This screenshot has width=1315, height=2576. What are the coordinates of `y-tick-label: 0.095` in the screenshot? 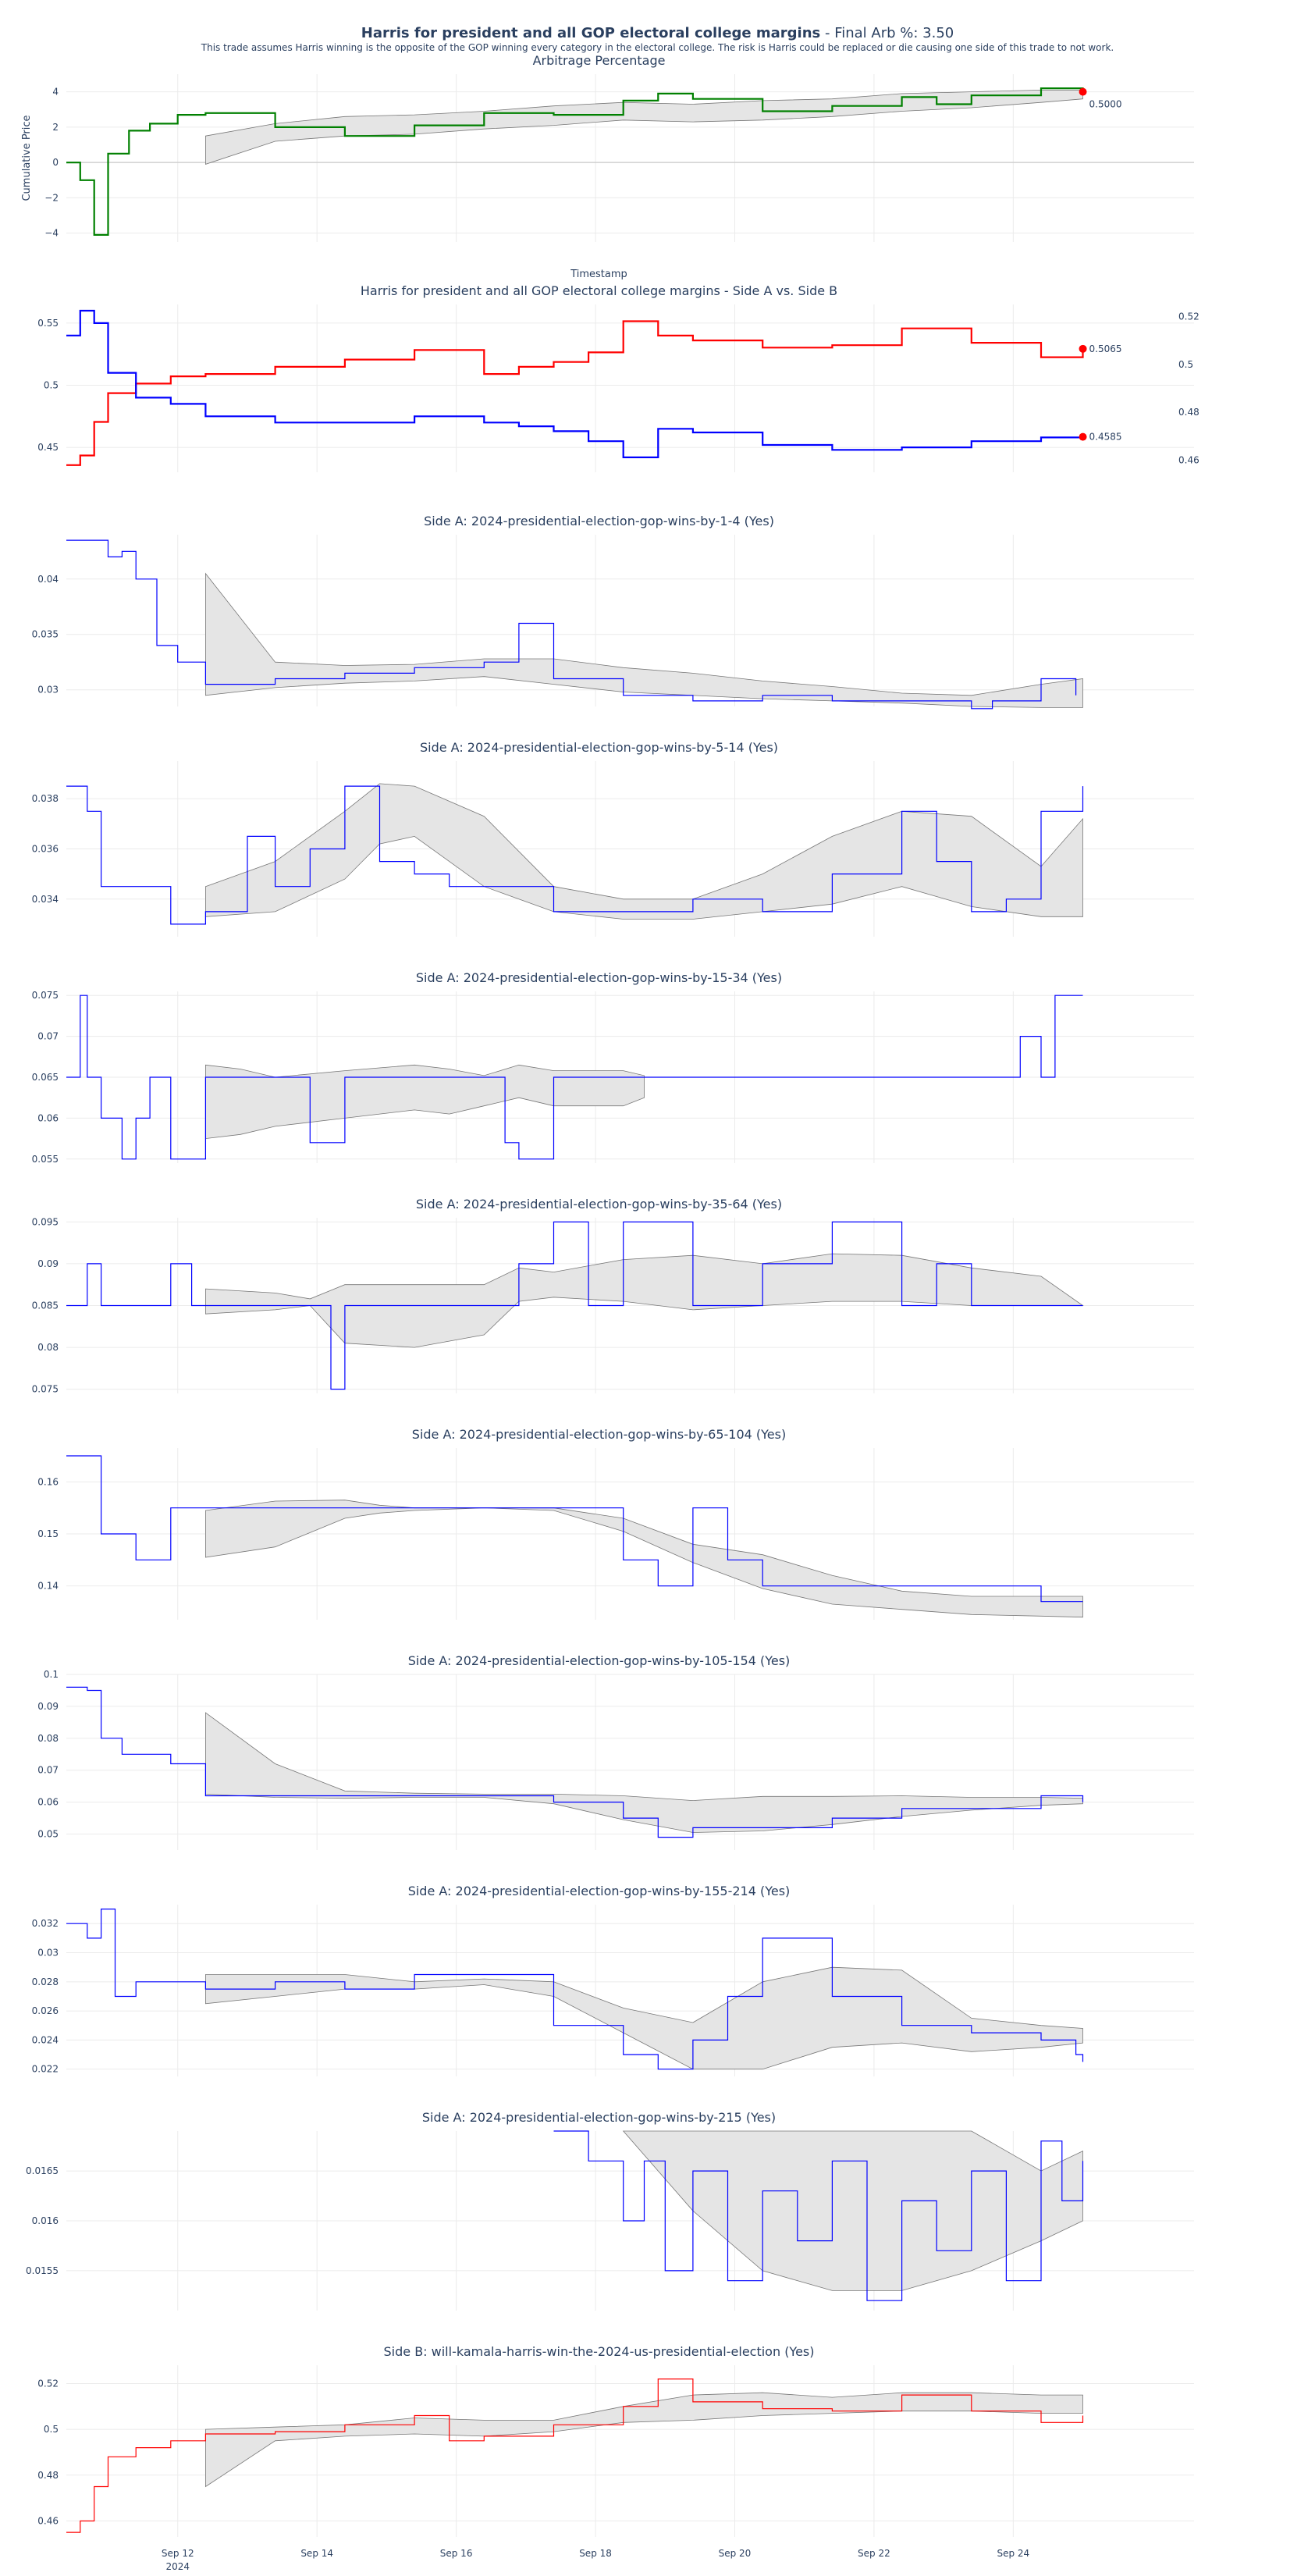 It's located at (45, 1221).